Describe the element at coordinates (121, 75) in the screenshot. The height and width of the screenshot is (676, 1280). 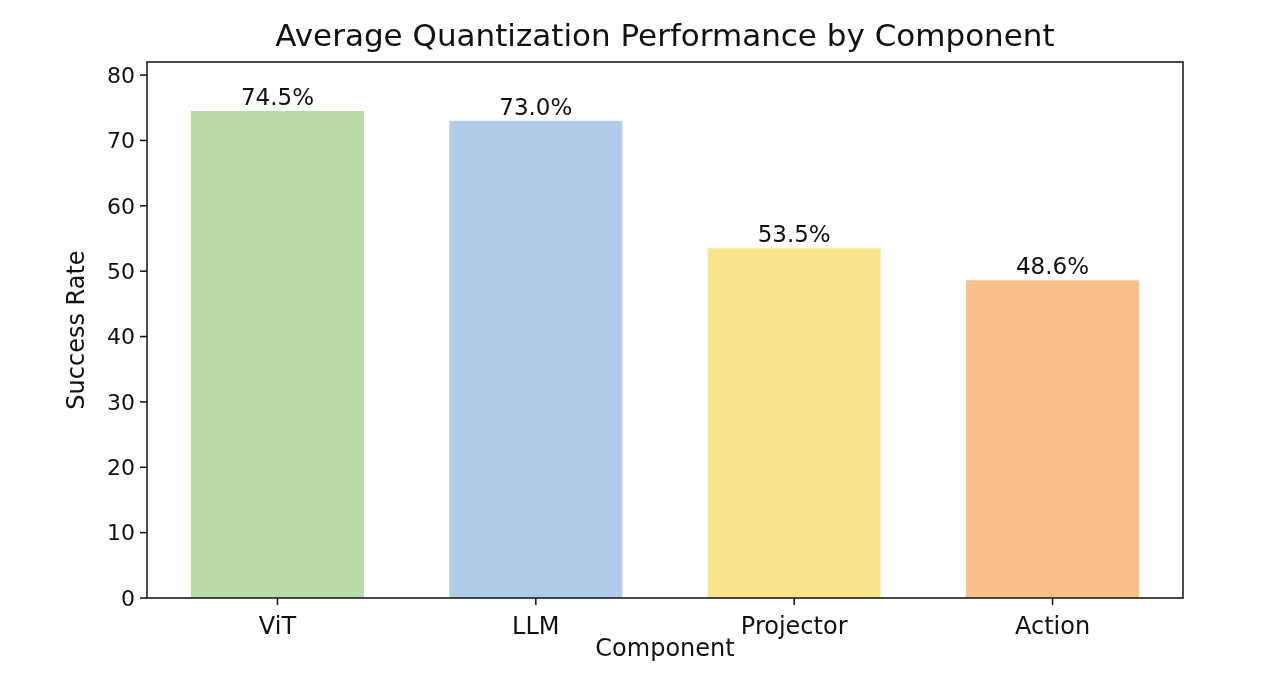
I see `y-tick-label: 80` at that location.